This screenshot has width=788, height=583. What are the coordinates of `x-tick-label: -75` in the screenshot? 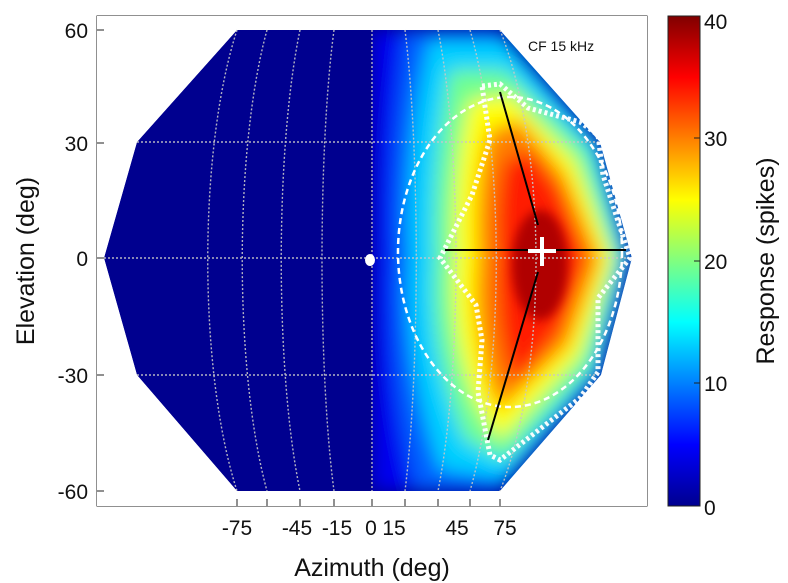 It's located at (237, 528).